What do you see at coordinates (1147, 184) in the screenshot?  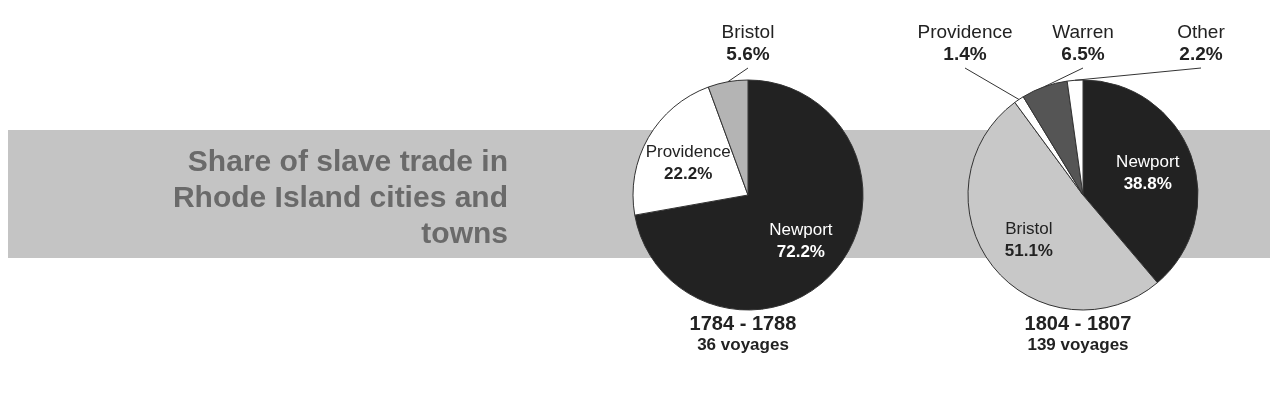 I see `data-label: 38.8%` at bounding box center [1147, 184].